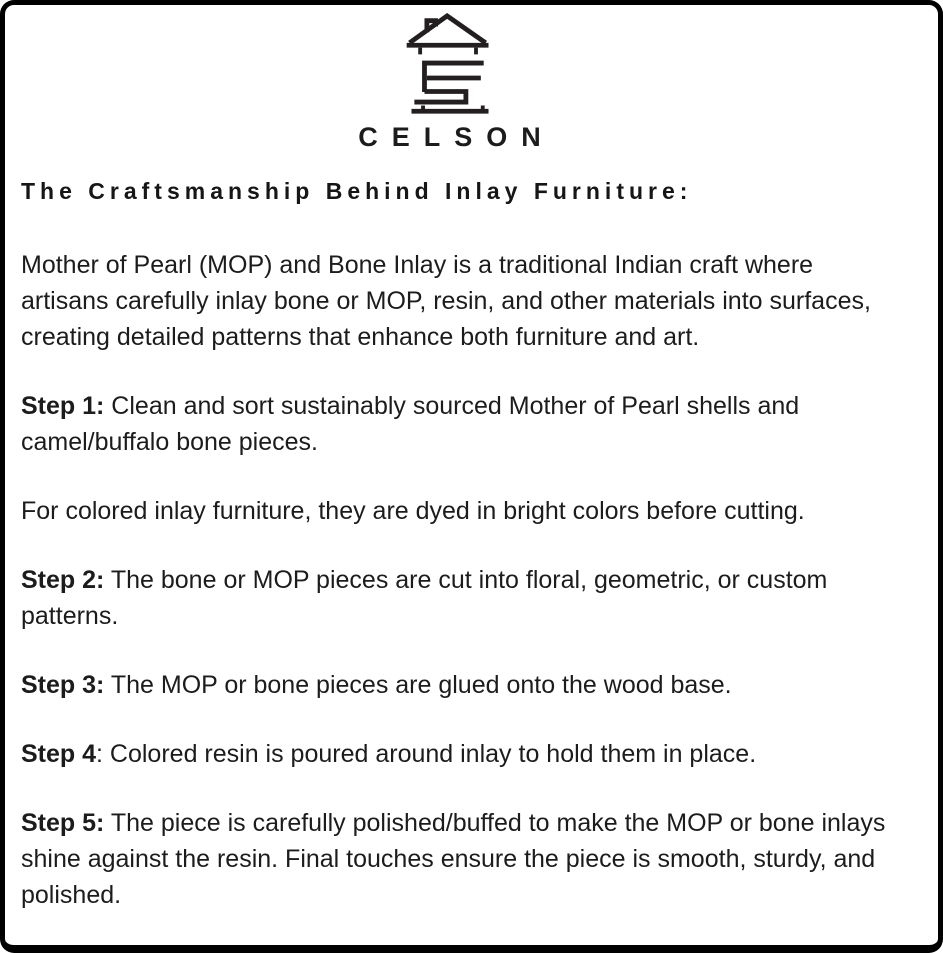  What do you see at coordinates (63, 823) in the screenshot?
I see `step-label: Step 5:` at bounding box center [63, 823].